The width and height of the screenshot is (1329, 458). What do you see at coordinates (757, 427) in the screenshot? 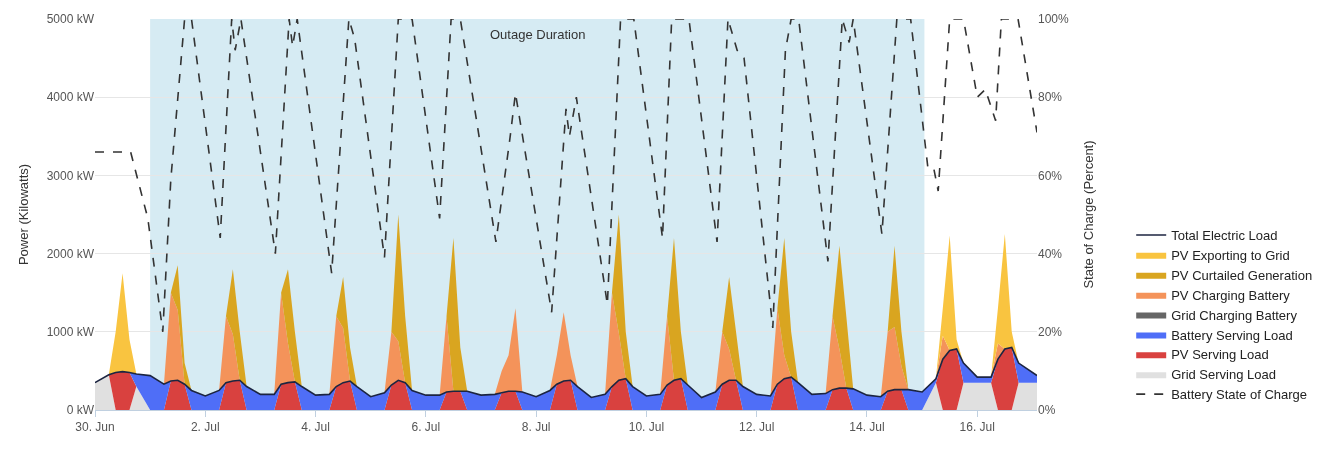
I see `x-tick-label: 12. Jul` at bounding box center [757, 427].